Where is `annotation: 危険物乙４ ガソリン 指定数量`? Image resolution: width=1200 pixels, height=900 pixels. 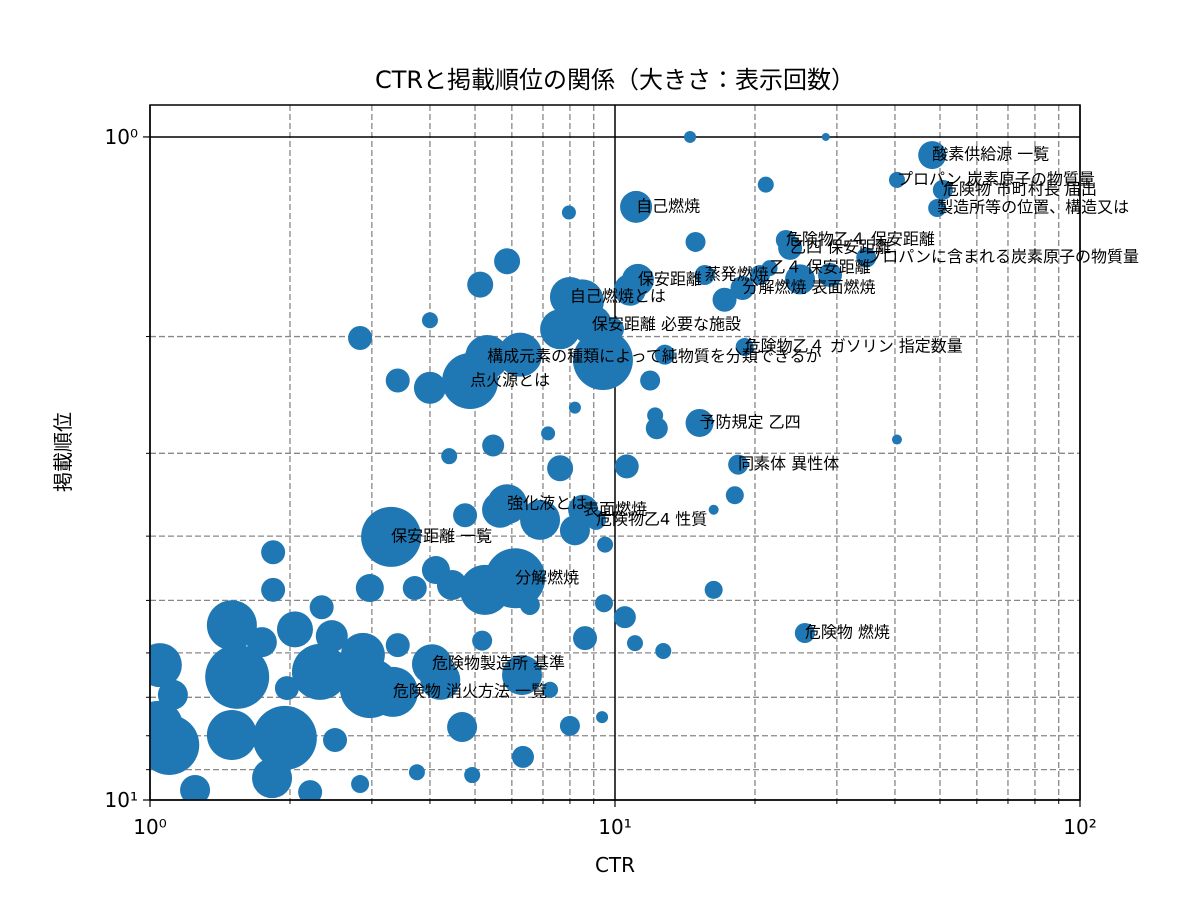
annotation: 危険物乙４ ガソリン 指定数量 is located at coordinates (854, 346).